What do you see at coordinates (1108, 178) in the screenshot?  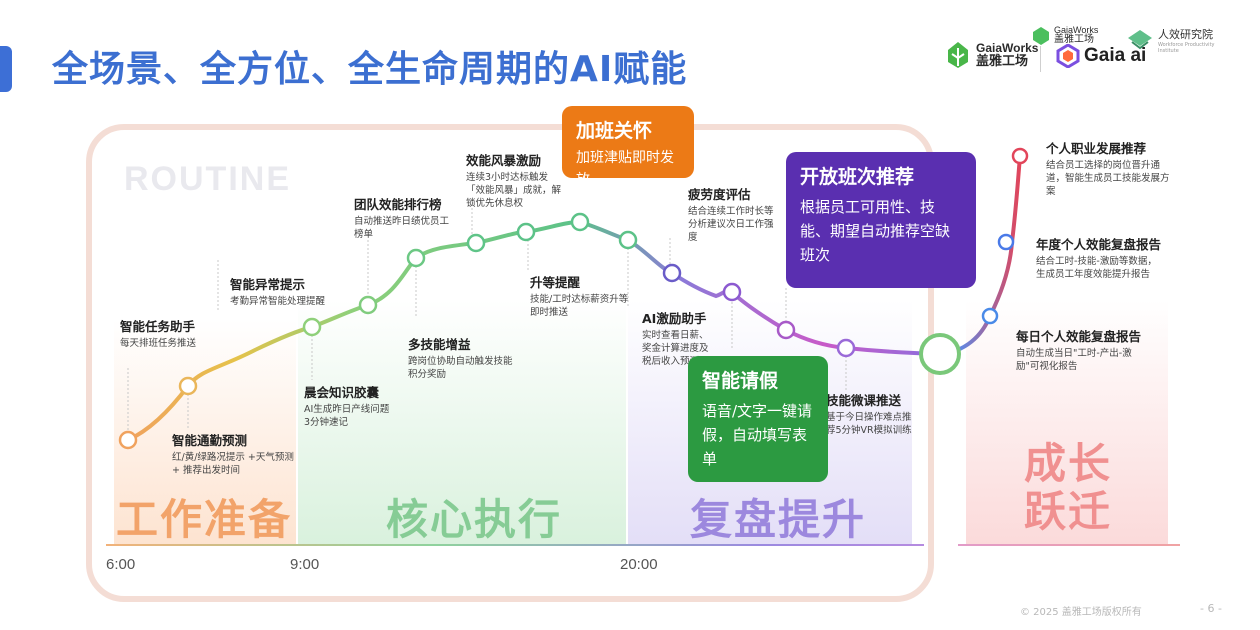 I see `note-career-desc: 结合员工选择的岗位晋升通道，智能生成员工技能发展方案` at bounding box center [1108, 178].